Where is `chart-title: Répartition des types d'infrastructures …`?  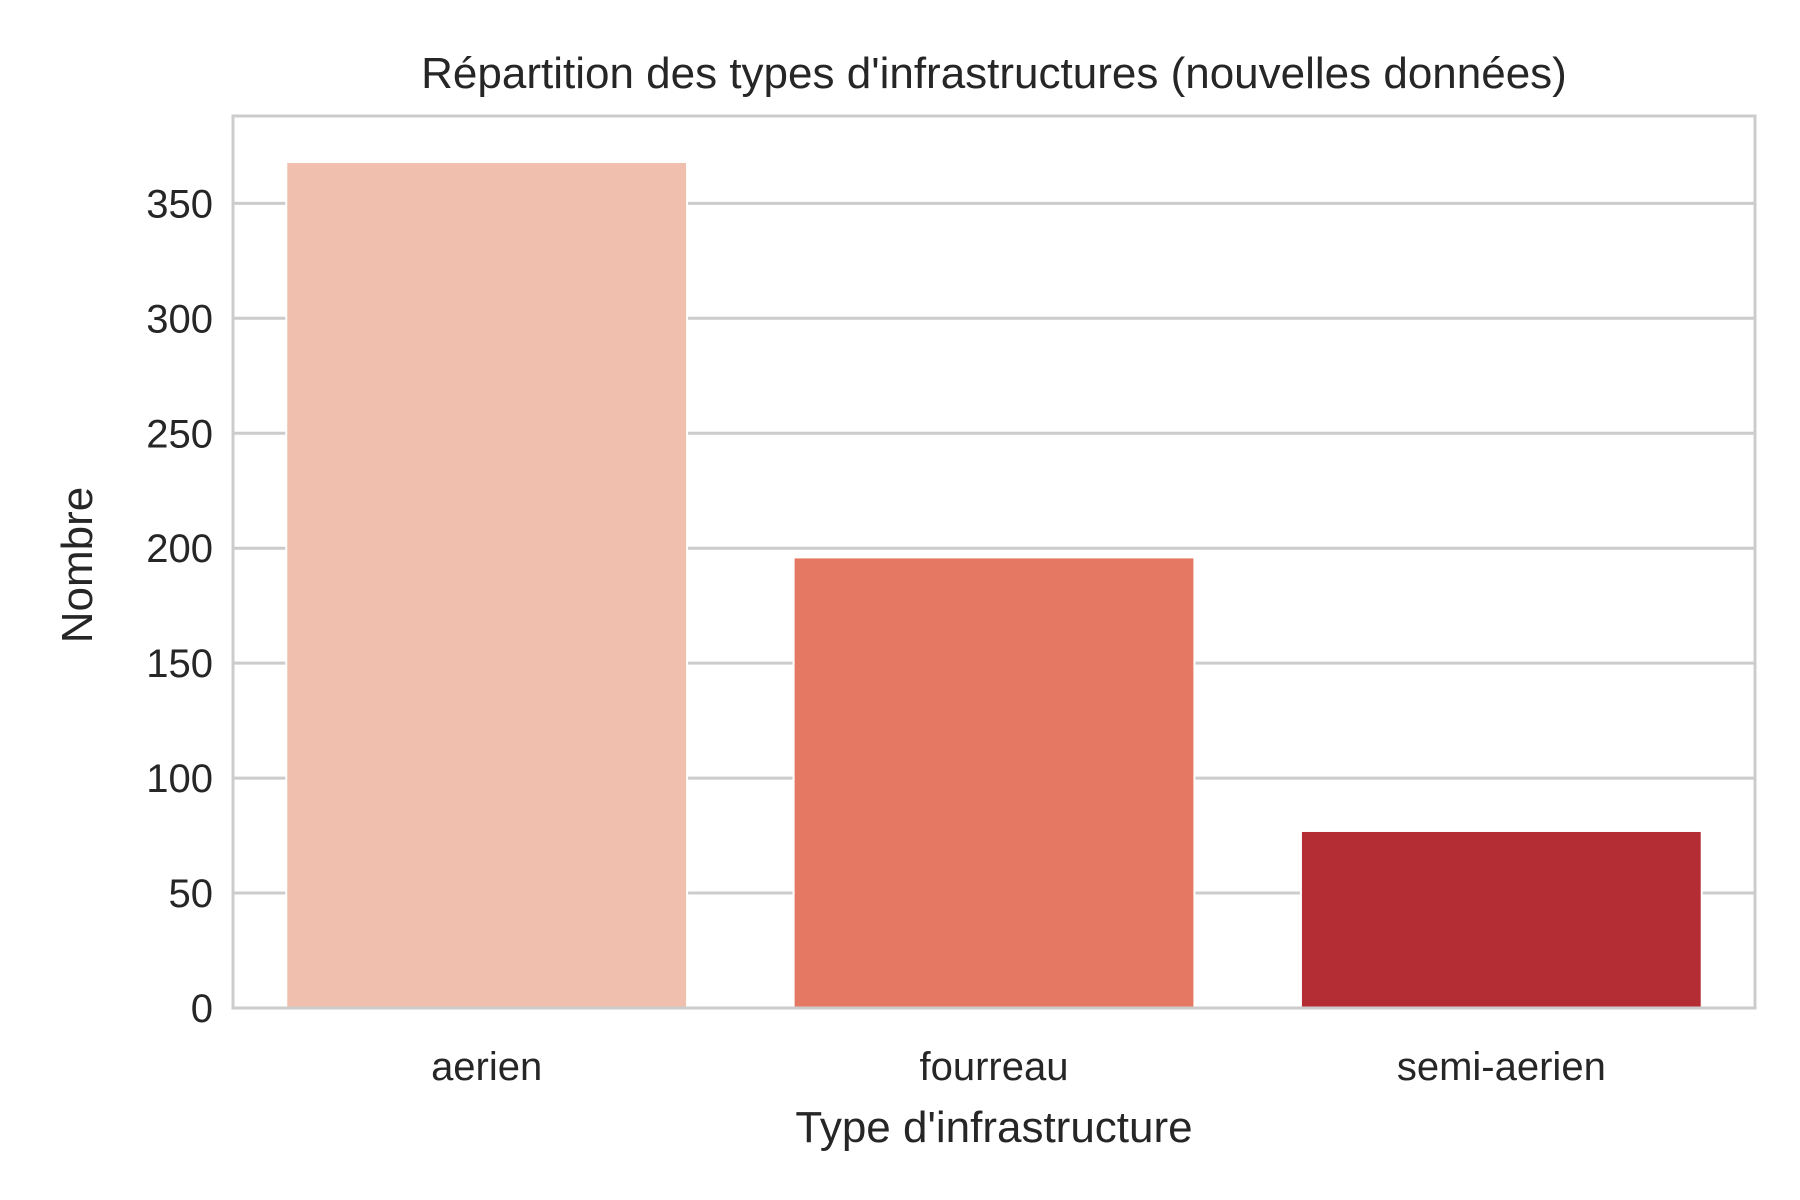 chart-title: Répartition des types d'infrastructures … is located at coordinates (994, 73).